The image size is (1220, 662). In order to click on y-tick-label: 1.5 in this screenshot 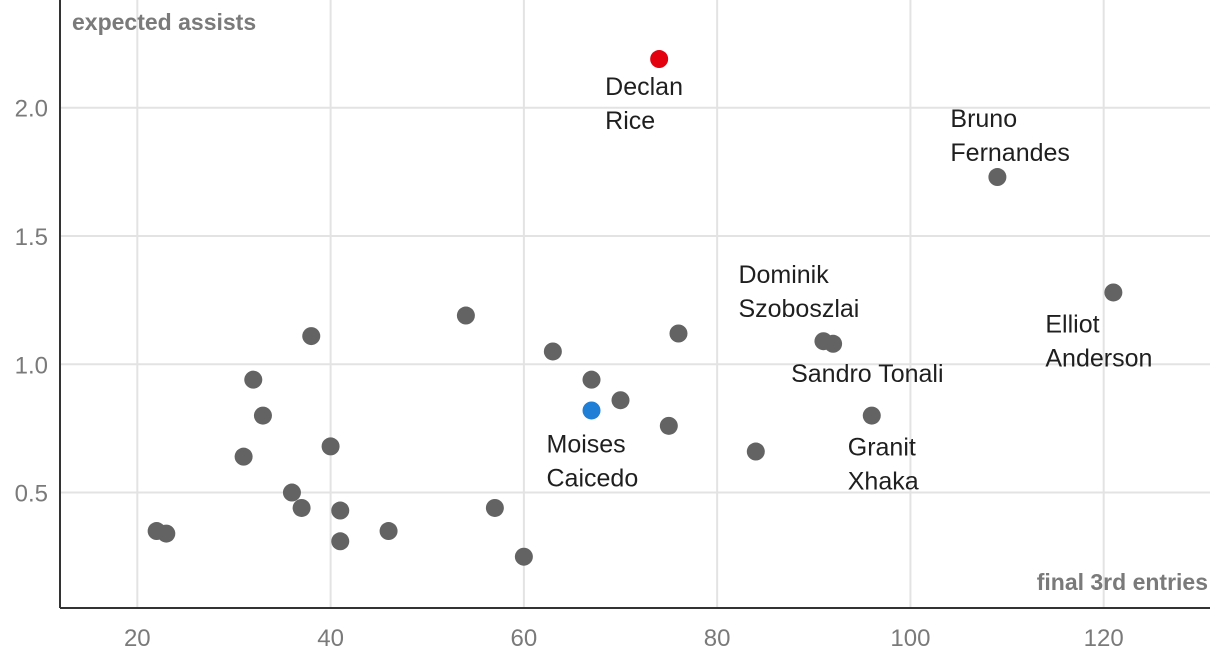, I will do `click(31, 237)`.